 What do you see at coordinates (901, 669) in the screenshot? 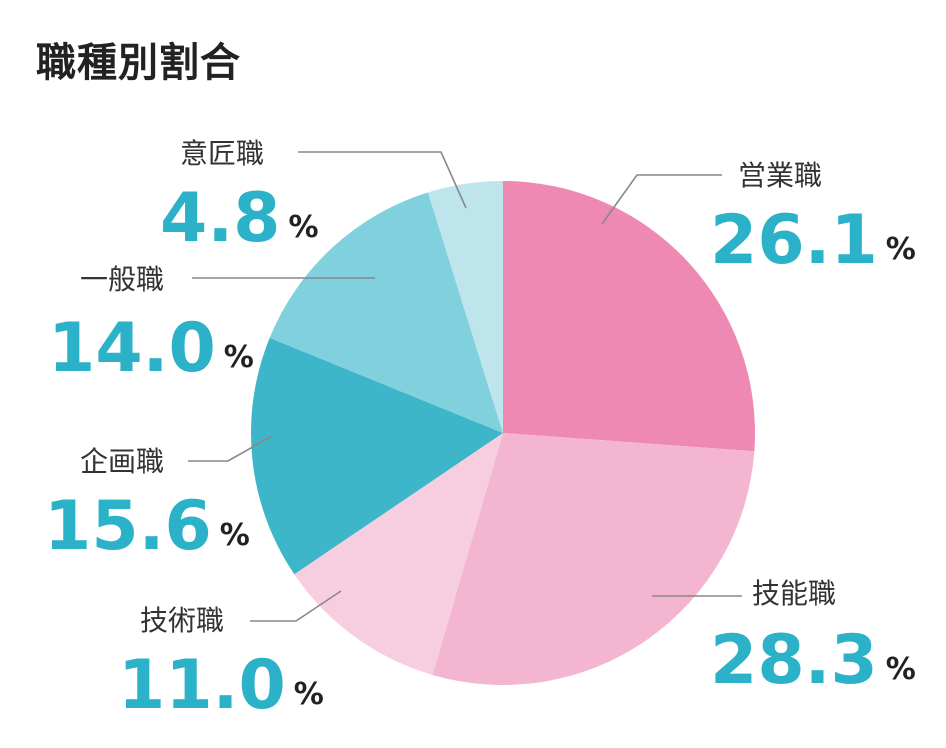
I see `slice-unit-label-1: %` at bounding box center [901, 669].